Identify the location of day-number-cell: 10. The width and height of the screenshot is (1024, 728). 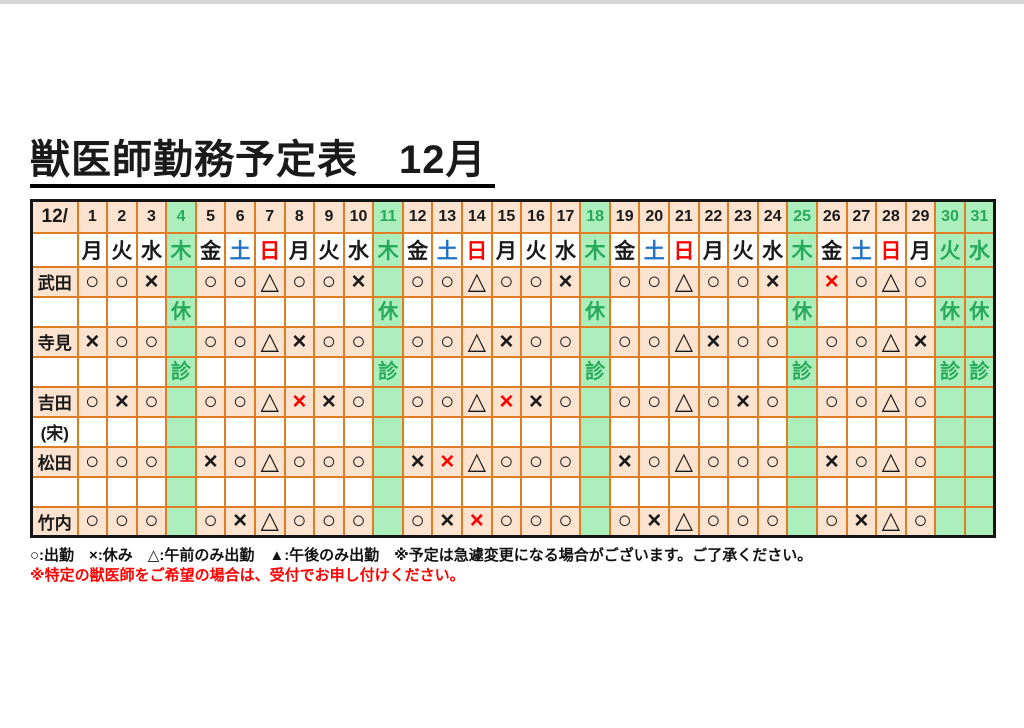
(358, 216).